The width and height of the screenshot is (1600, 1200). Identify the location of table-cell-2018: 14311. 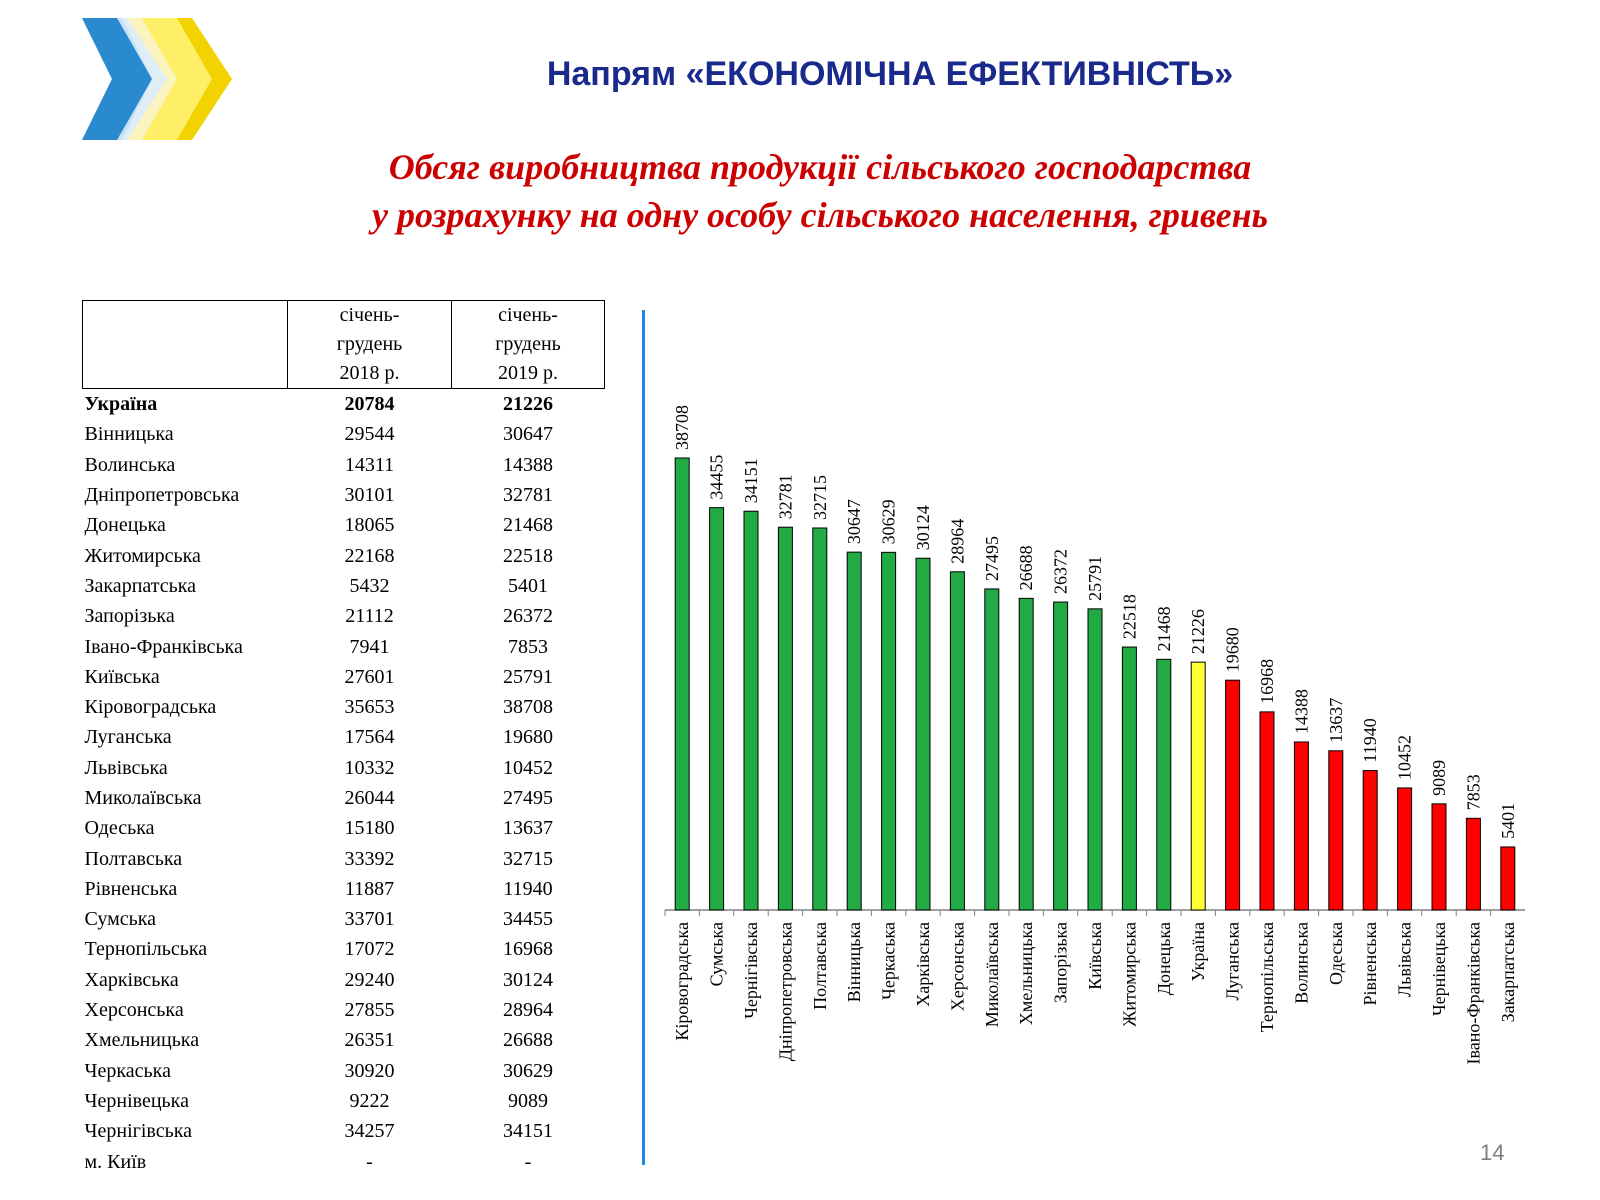
(369, 464).